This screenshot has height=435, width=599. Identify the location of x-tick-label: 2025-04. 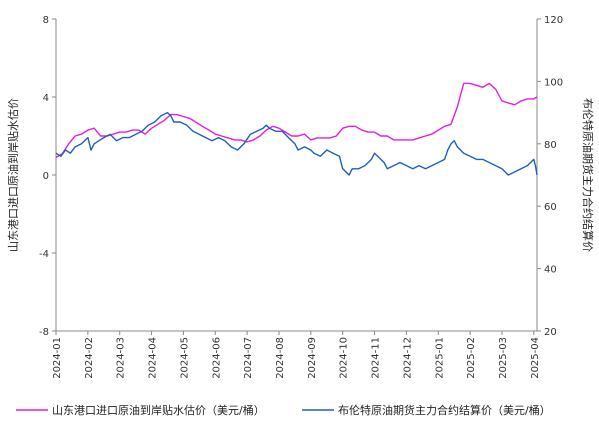
(535, 358).